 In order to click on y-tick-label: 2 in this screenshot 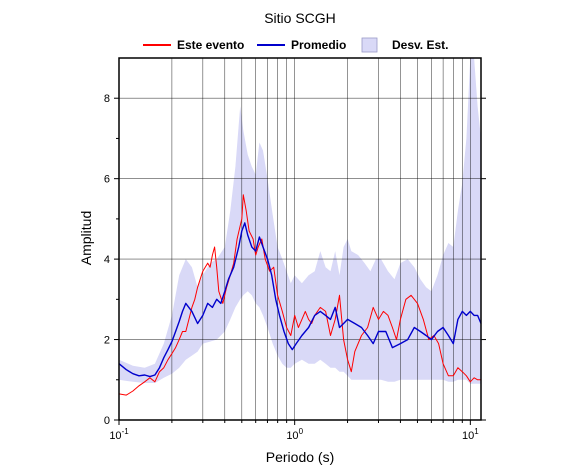, I will do `click(107, 341)`.